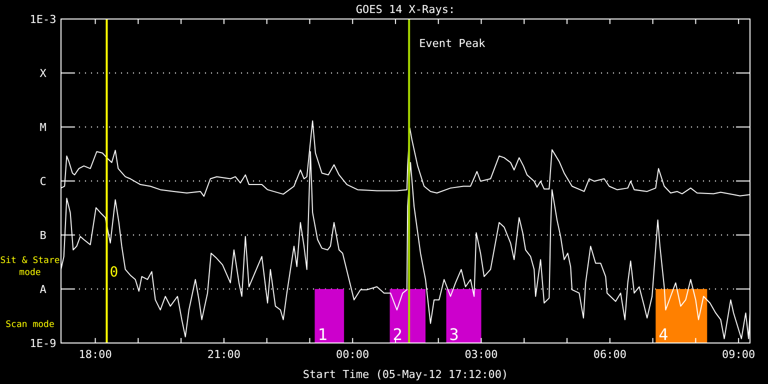  What do you see at coordinates (43, 19) in the screenshot?
I see `y-tick-label: 1E-3` at bounding box center [43, 19].